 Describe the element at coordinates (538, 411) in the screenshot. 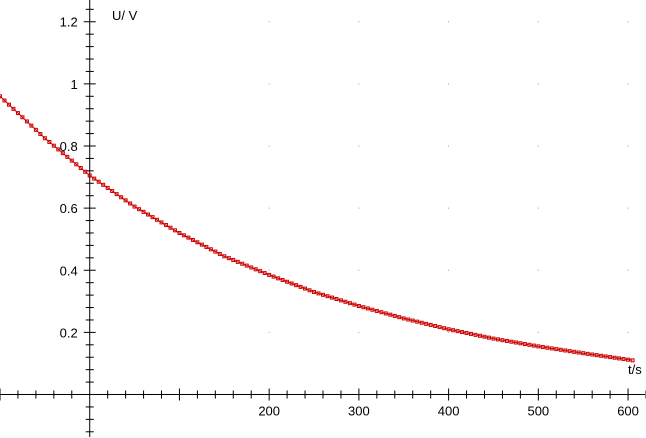

I see `x-tick-label: 500` at that location.